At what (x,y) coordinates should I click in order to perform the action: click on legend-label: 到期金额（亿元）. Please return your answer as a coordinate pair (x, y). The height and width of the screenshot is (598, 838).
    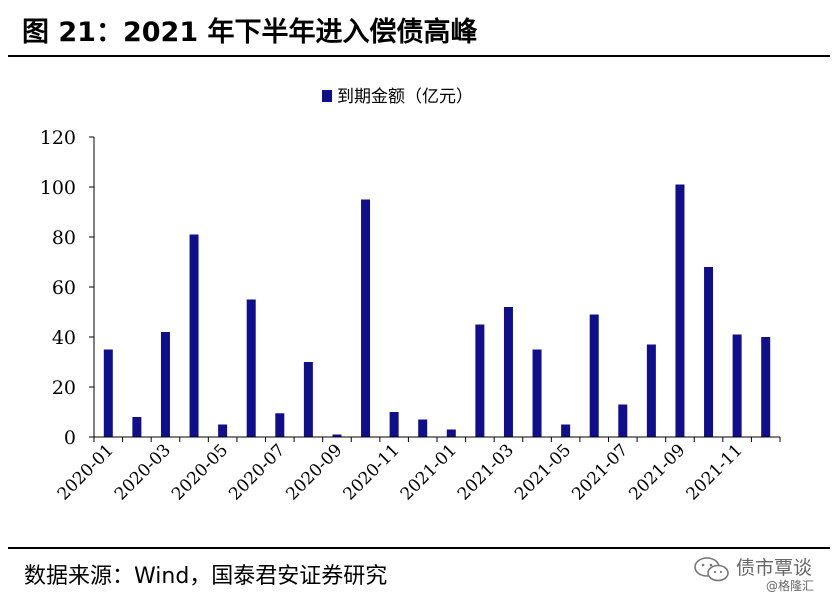
    Looking at the image, I should click on (405, 97).